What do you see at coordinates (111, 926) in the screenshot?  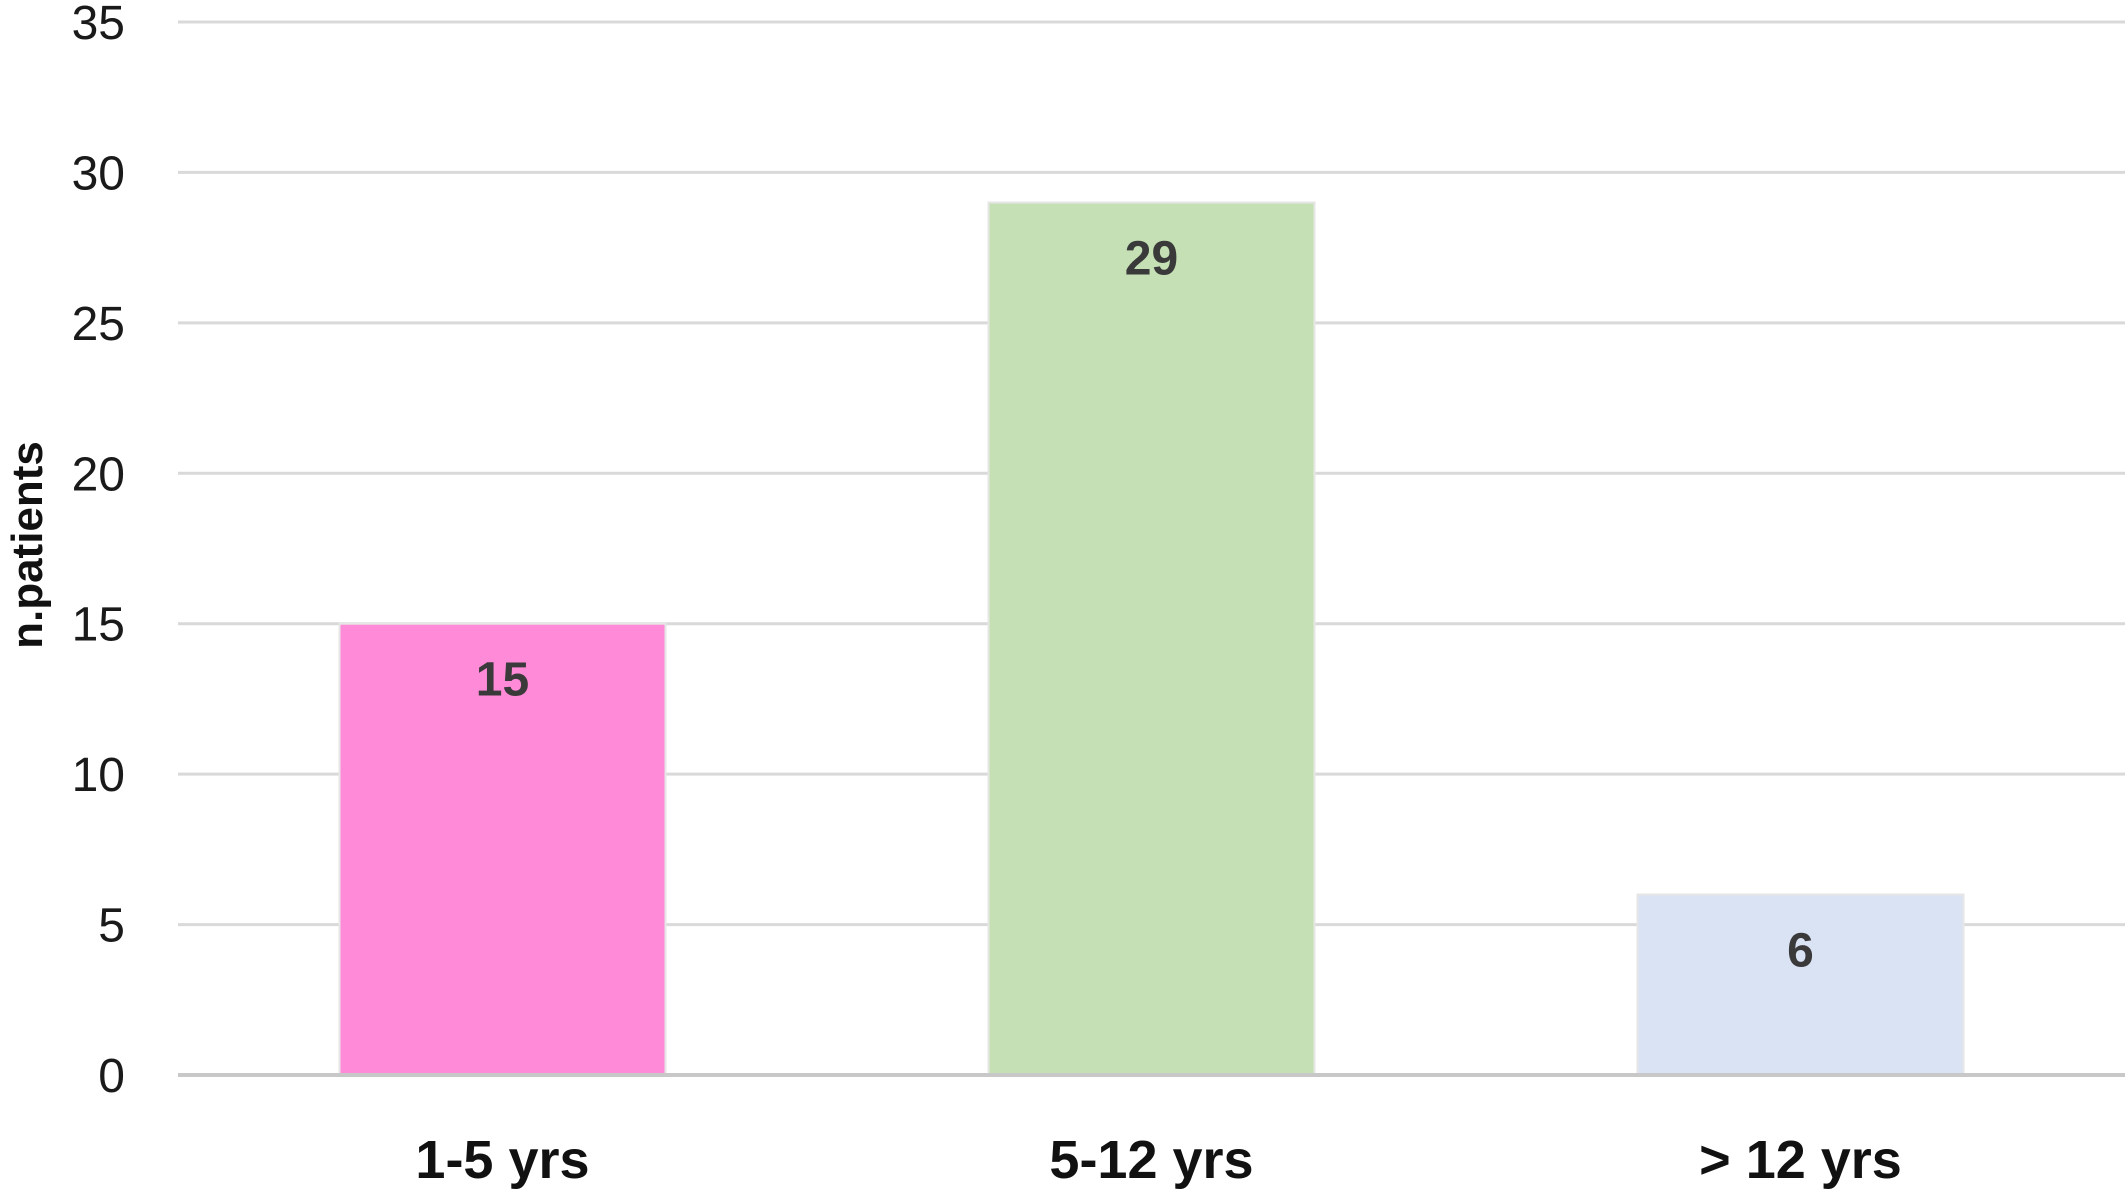 I see `y-tick-label-5: 5` at bounding box center [111, 926].